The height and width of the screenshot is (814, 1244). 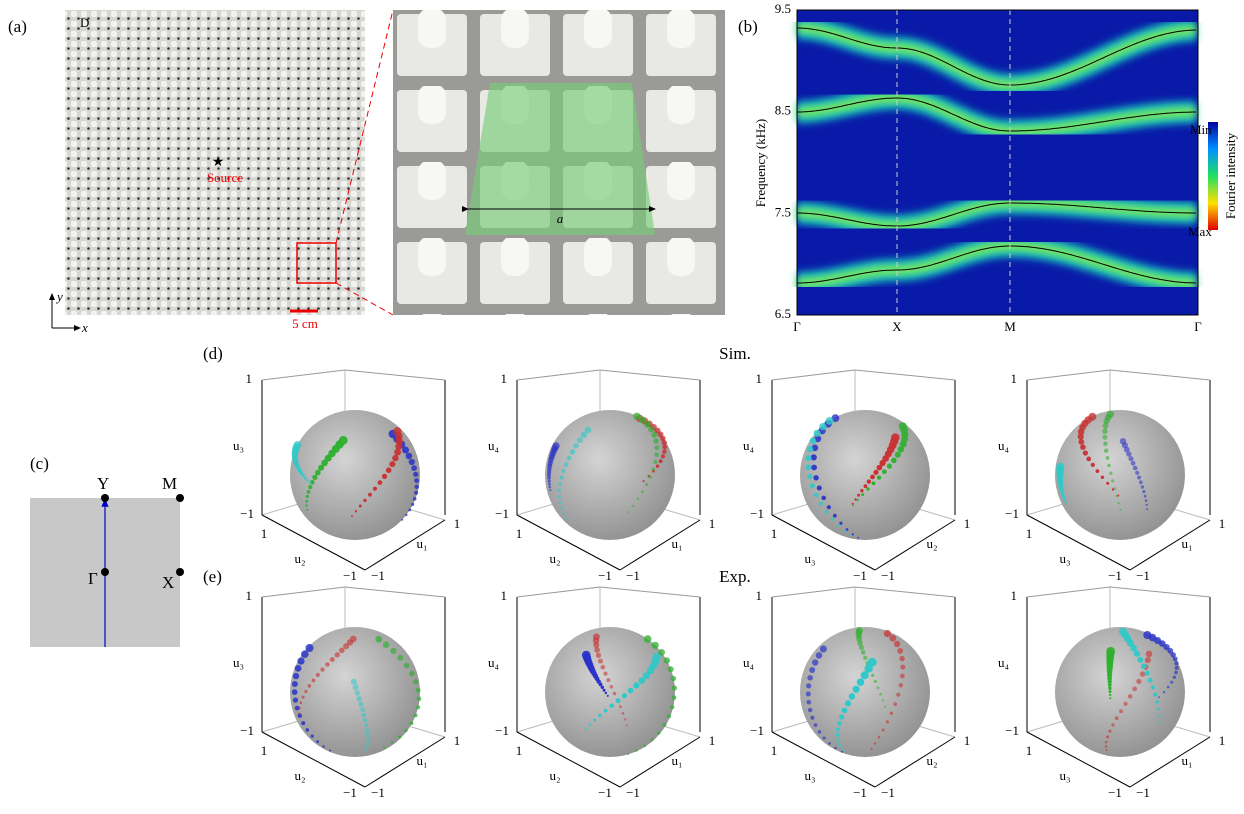 What do you see at coordinates (213, 353) in the screenshot?
I see `panel-label: (d)` at bounding box center [213, 353].